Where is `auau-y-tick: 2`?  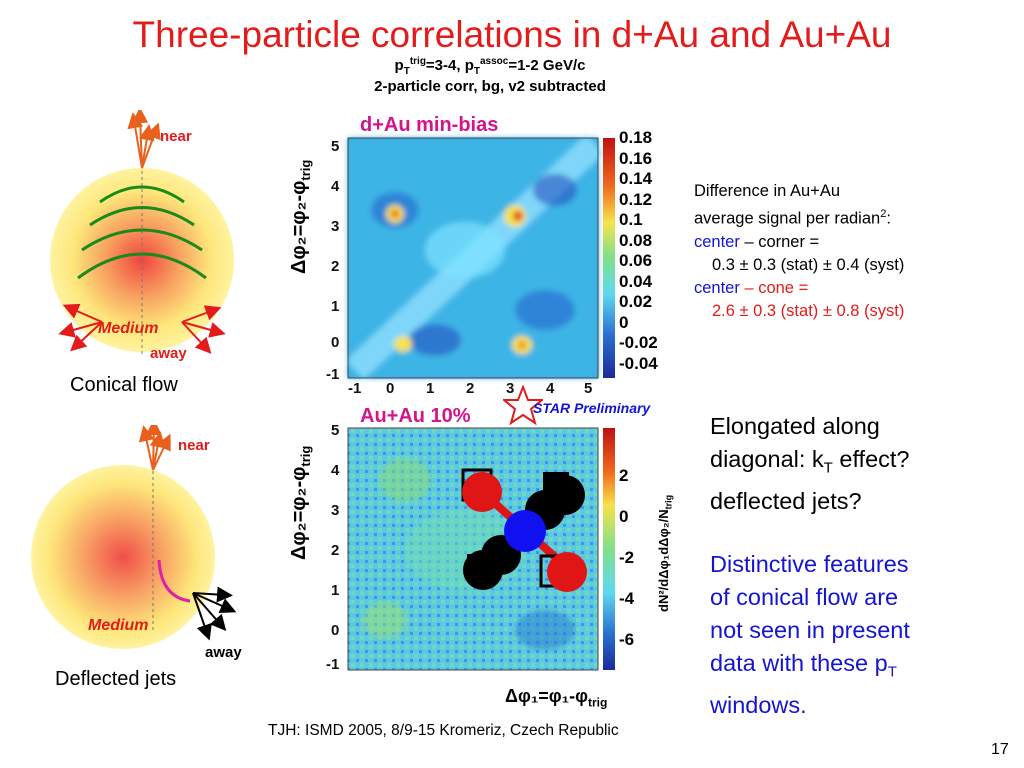
auau-y-tick: 2 is located at coordinates (335, 550).